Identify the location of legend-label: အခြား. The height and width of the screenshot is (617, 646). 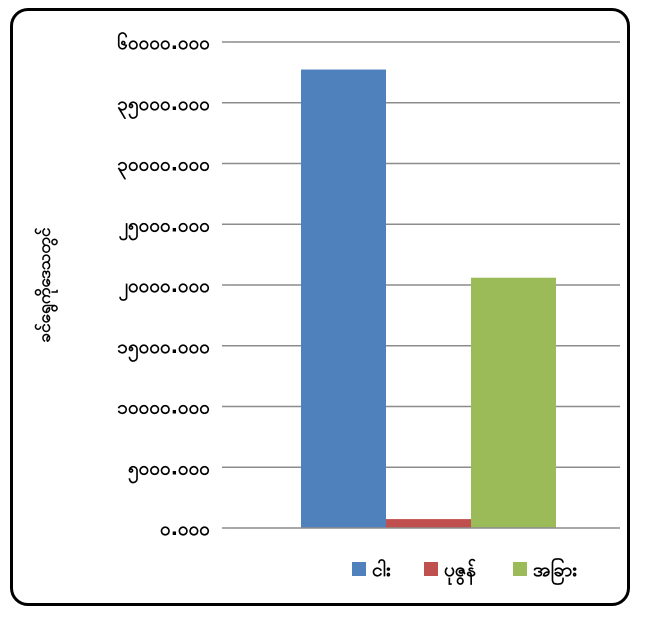
(555, 571).